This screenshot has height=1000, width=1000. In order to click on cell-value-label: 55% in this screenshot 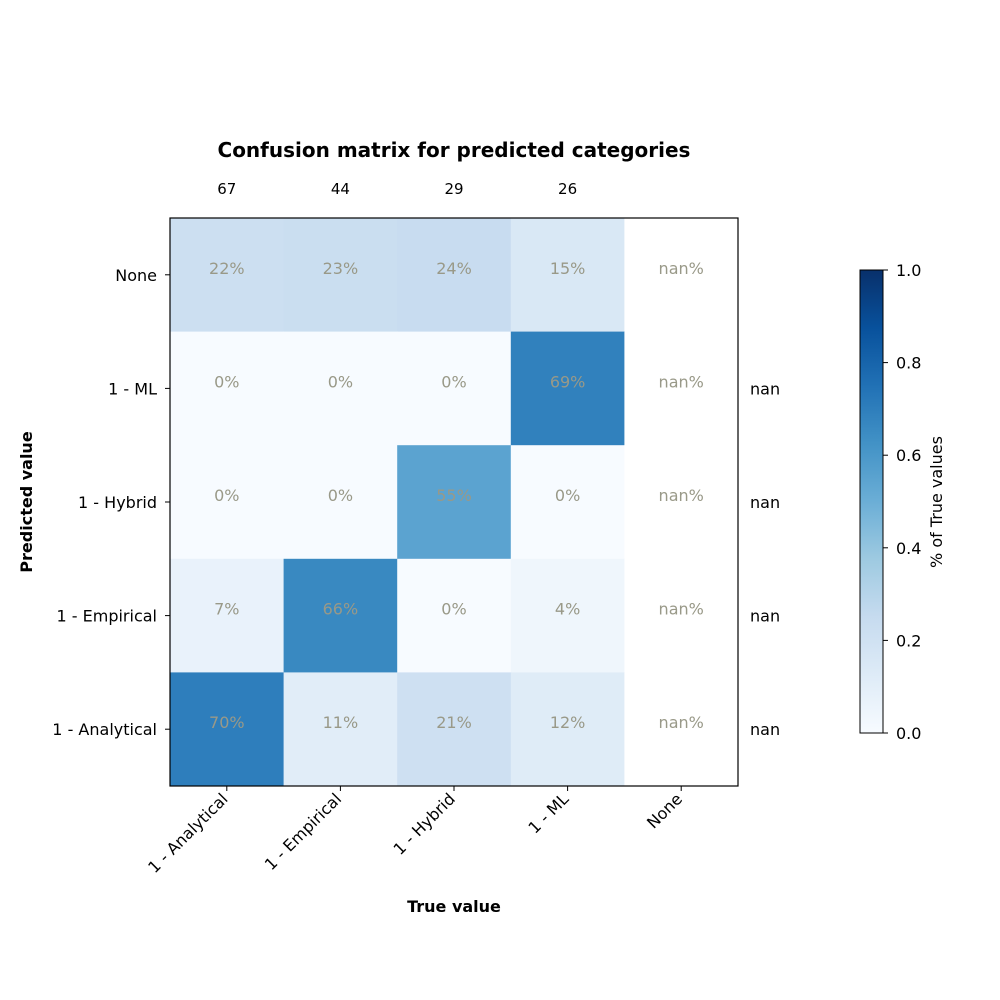, I will do `click(454, 495)`.